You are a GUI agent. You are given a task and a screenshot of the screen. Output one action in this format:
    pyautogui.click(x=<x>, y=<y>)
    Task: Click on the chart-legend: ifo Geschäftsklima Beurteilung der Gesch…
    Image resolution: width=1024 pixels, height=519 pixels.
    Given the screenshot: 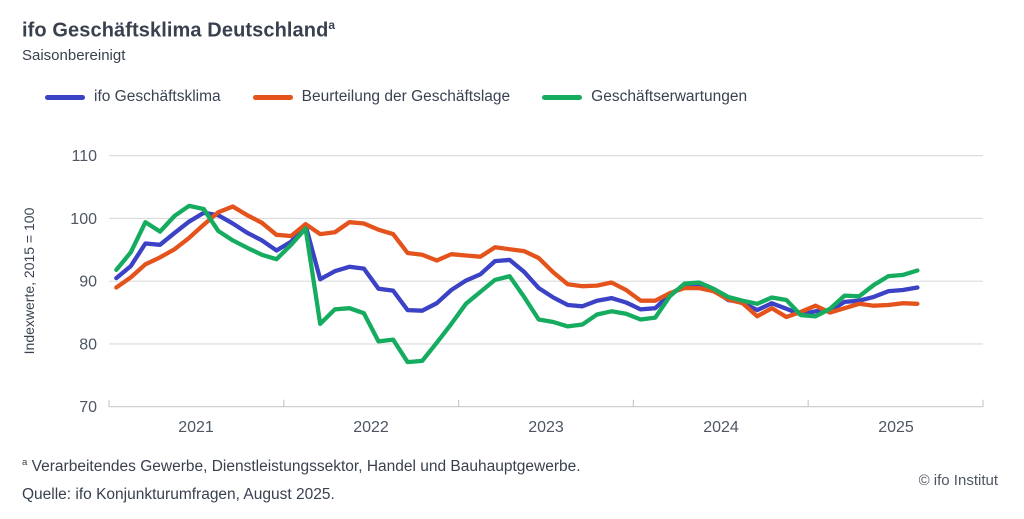 What is the action you would take?
    pyautogui.click(x=396, y=97)
    